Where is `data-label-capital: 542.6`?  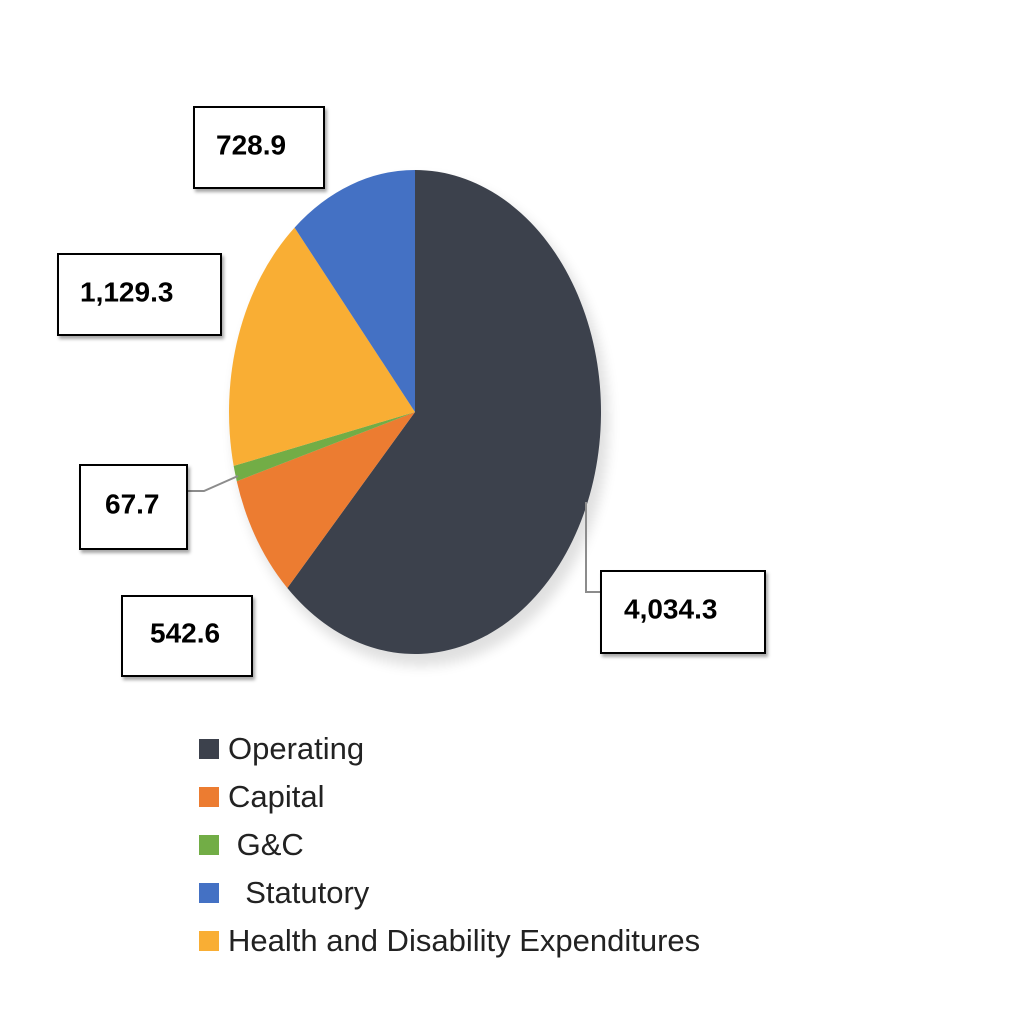
data-label-capital: 542.6 is located at coordinates (185, 632).